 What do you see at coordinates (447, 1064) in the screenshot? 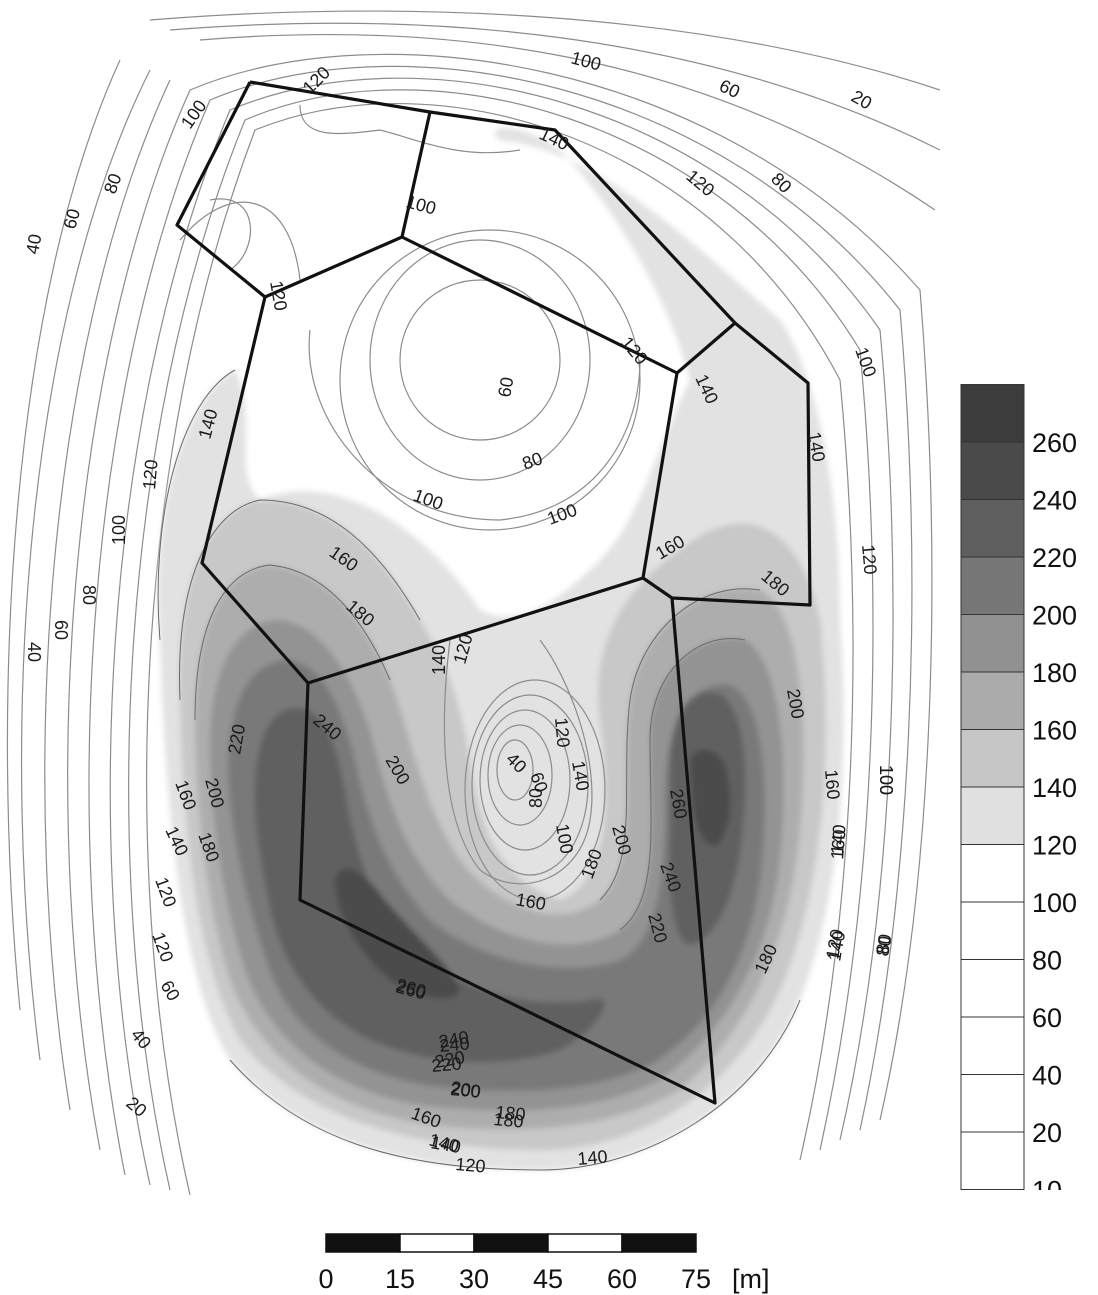
I see `contour-label: 220` at bounding box center [447, 1064].